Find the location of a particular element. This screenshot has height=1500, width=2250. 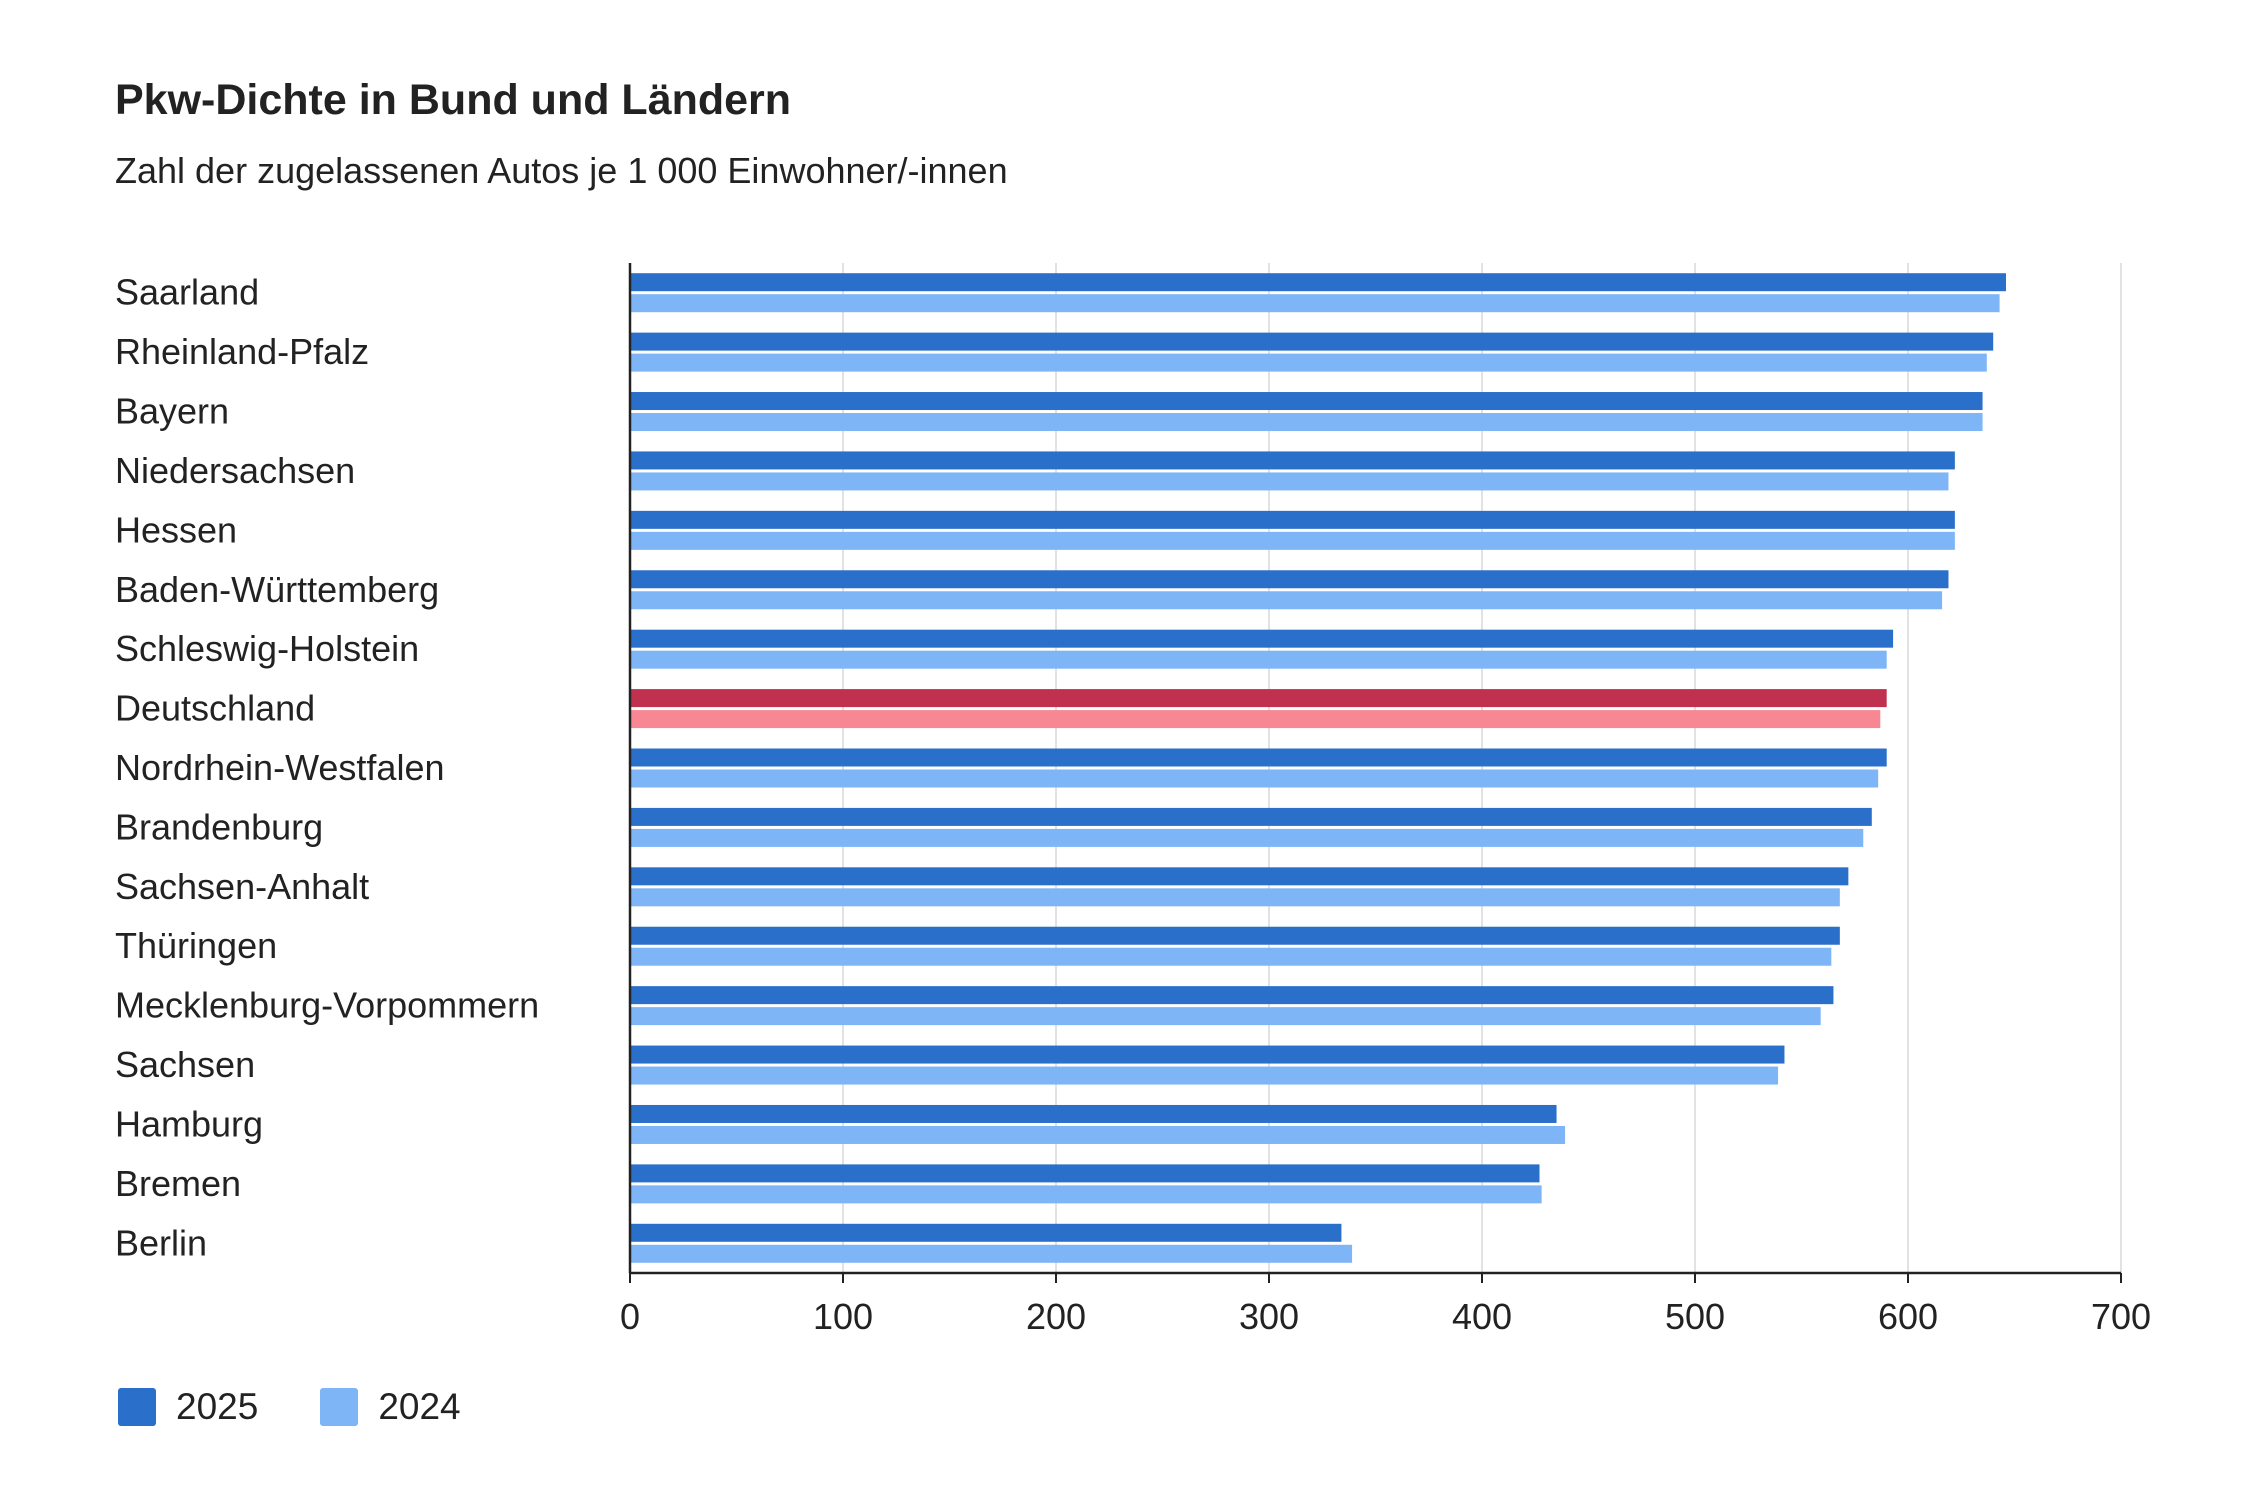

x-tick-label-600: 600 is located at coordinates (1908, 1316).